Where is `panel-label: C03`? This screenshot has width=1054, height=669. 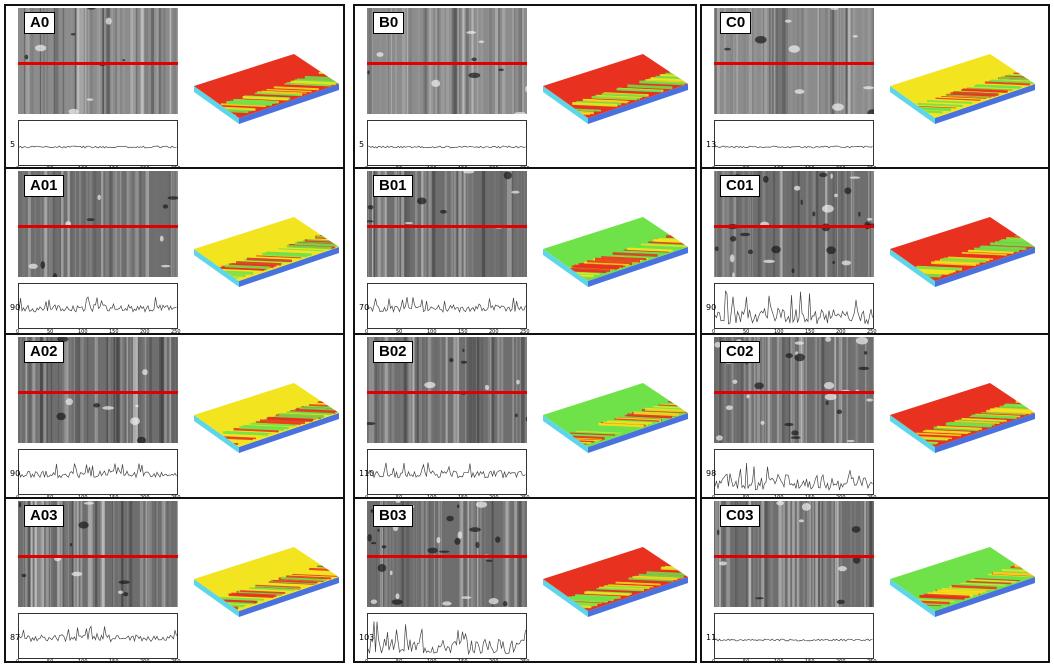
panel-label: C03 is located at coordinates (740, 516).